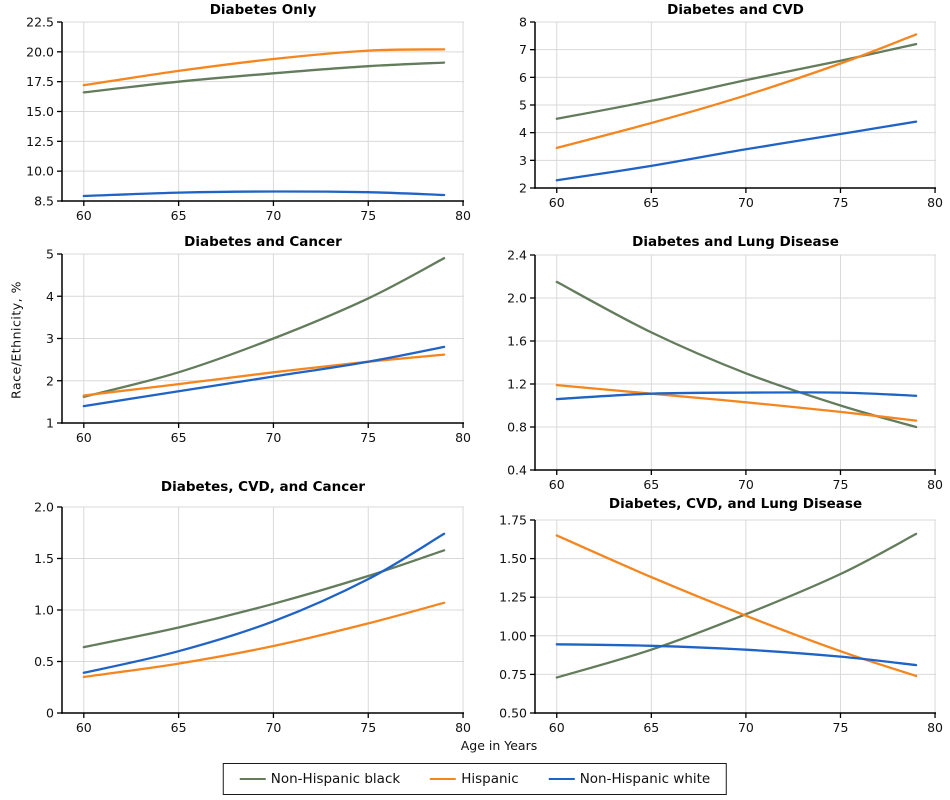 The height and width of the screenshot is (800, 950). I want to click on y-tick-label: 2.4, so click(517, 255).